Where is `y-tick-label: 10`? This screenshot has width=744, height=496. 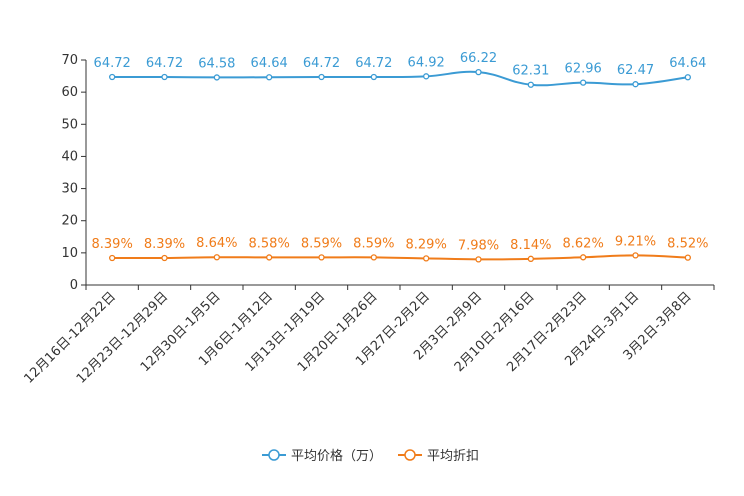
y-tick-label: 10 is located at coordinates (69, 253).